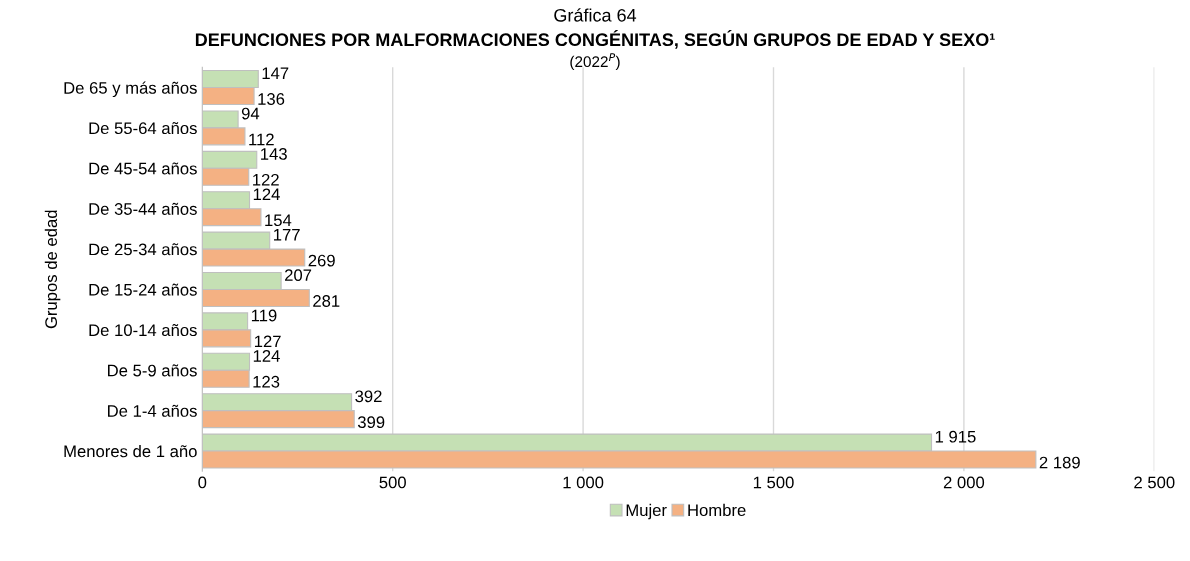 Image resolution: width=1190 pixels, height=561 pixels. What do you see at coordinates (143, 330) in the screenshot?
I see `y-tick-label: De 10-14 años` at bounding box center [143, 330].